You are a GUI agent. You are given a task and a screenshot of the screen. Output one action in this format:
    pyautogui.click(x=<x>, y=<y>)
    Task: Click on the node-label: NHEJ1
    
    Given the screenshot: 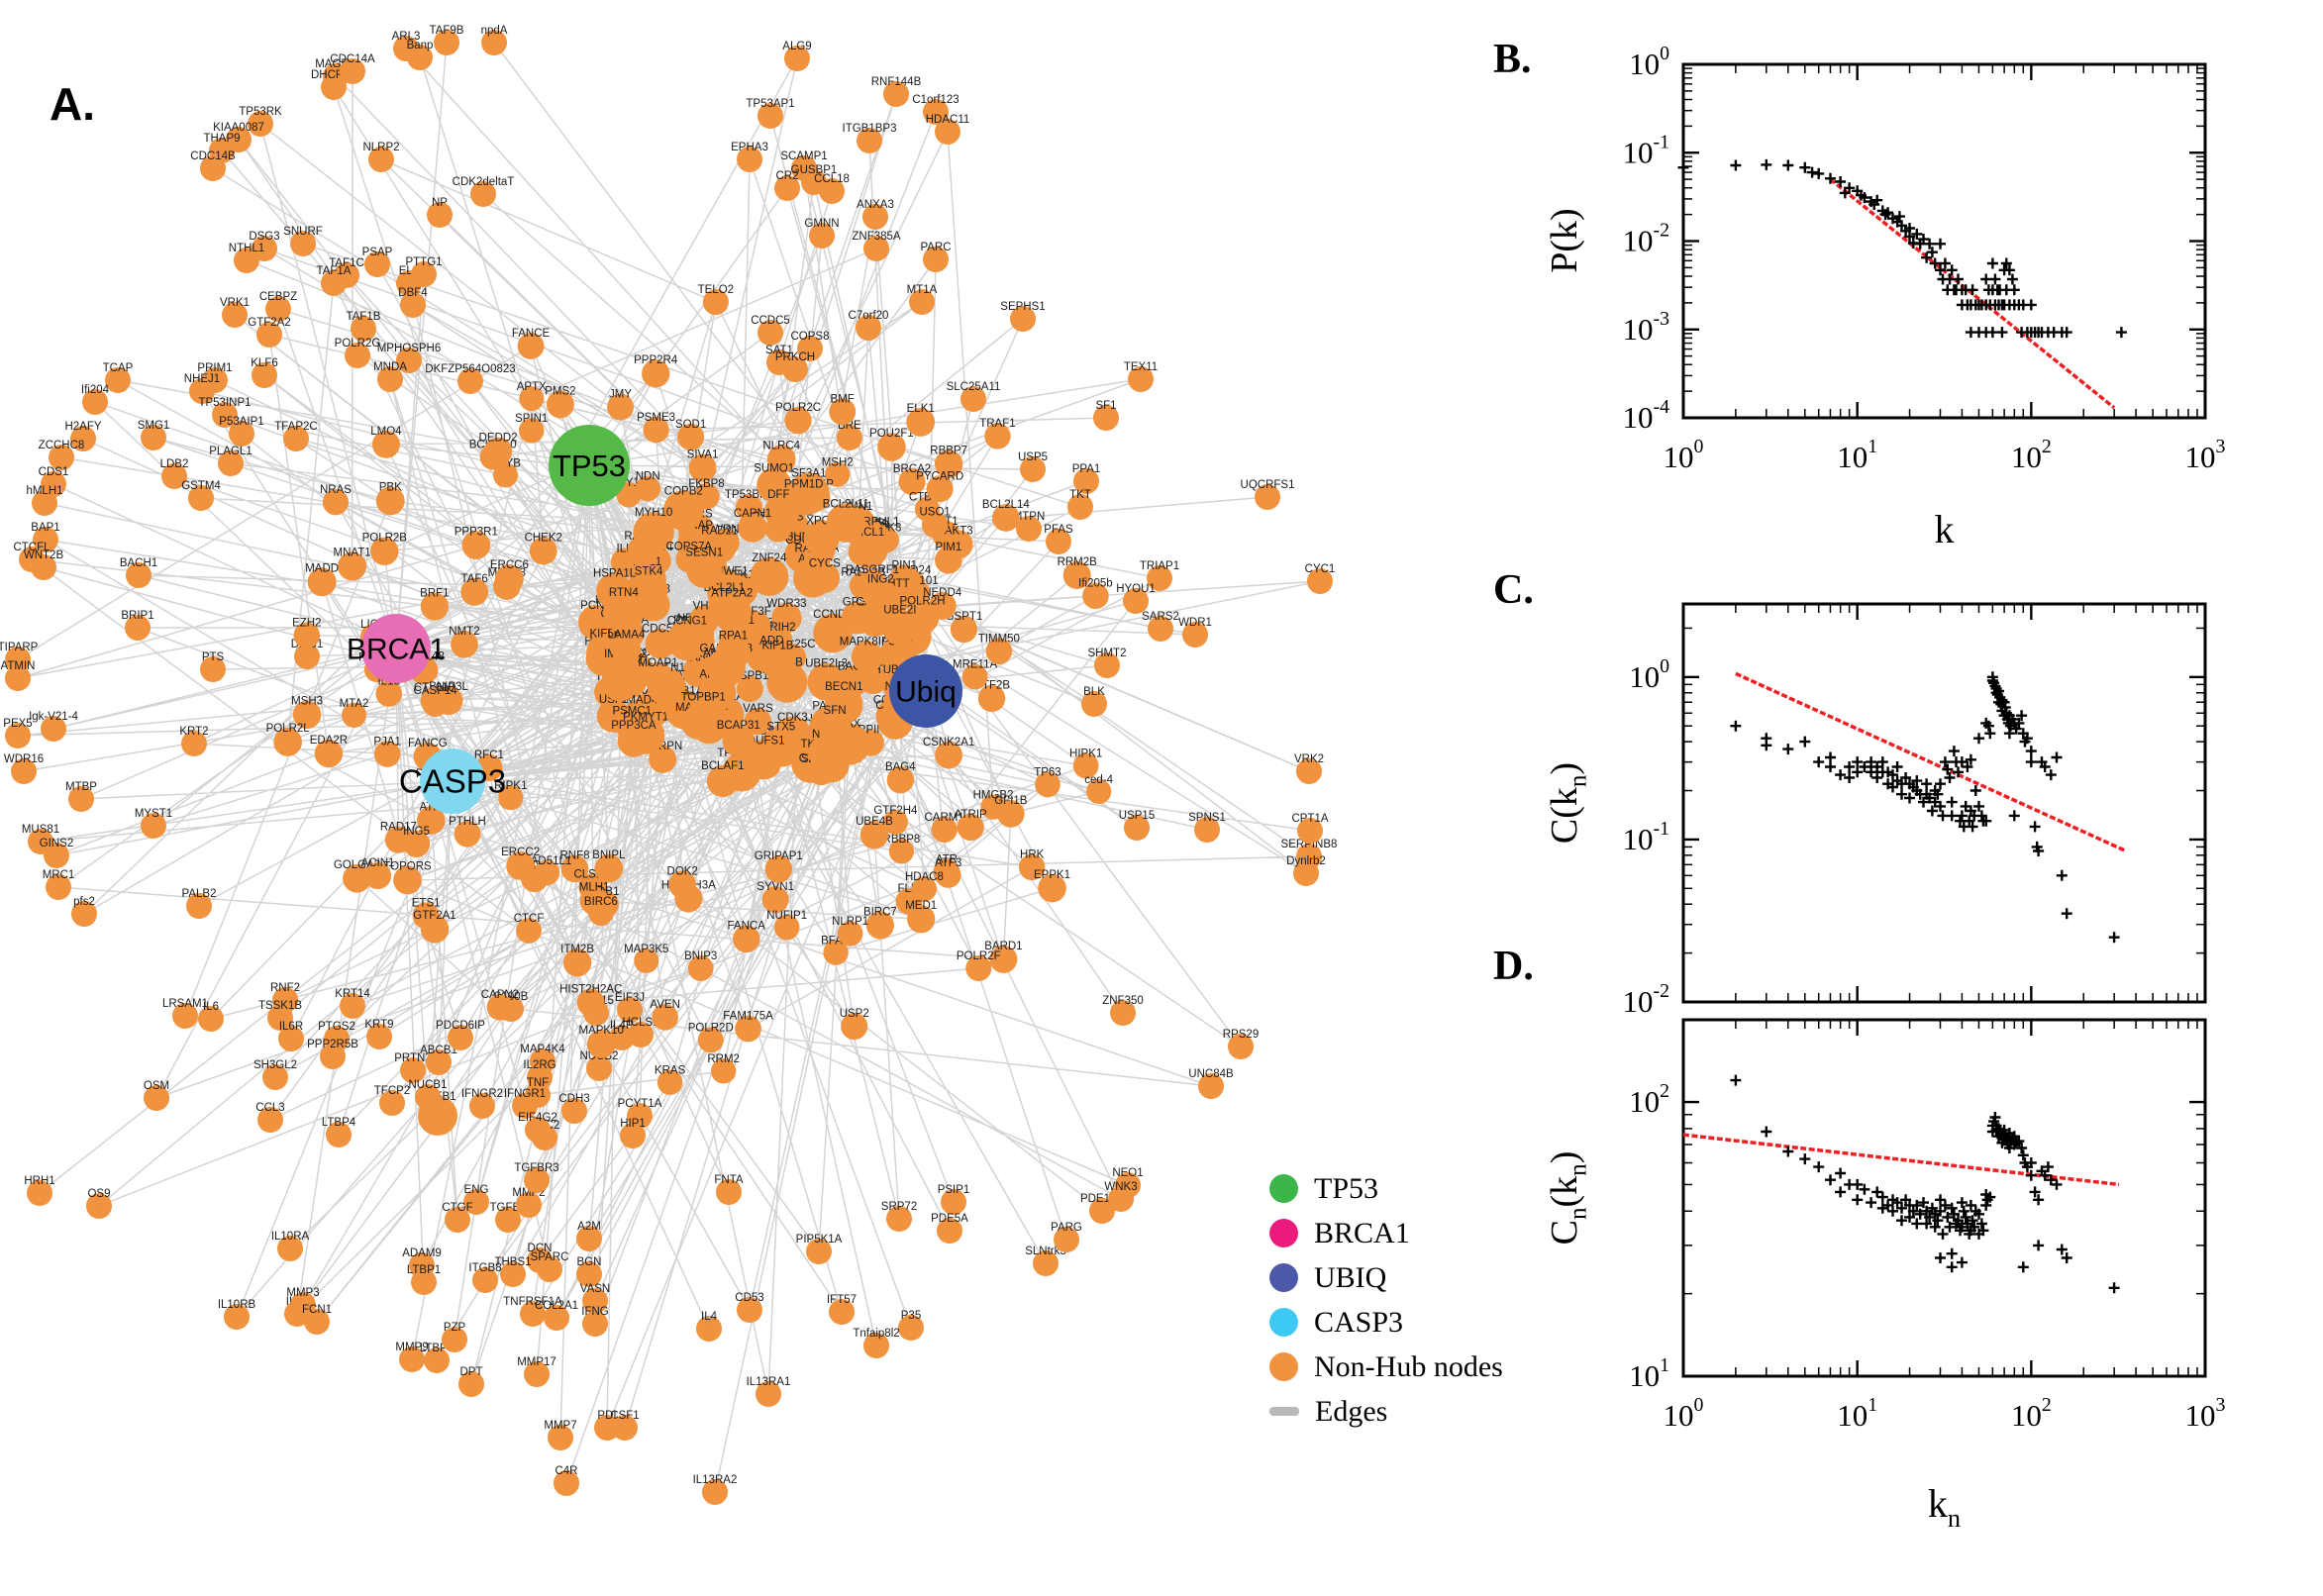 What is the action you would take?
    pyautogui.click(x=202, y=379)
    